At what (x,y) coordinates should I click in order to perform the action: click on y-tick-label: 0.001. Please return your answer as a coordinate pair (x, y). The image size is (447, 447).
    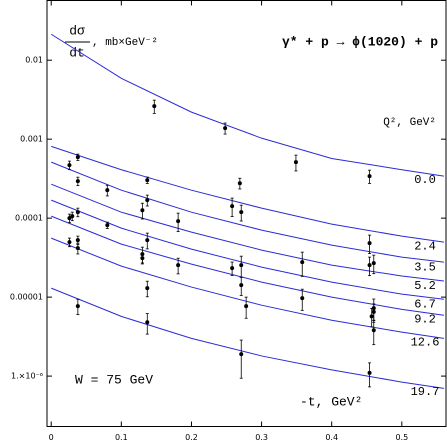
    Looking at the image, I should click on (31, 139).